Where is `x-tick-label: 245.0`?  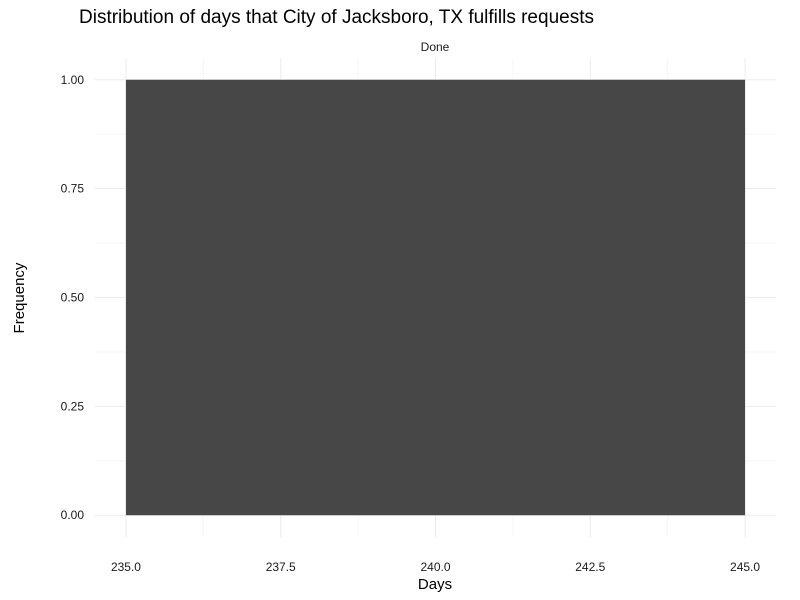
x-tick-label: 245.0 is located at coordinates (745, 567).